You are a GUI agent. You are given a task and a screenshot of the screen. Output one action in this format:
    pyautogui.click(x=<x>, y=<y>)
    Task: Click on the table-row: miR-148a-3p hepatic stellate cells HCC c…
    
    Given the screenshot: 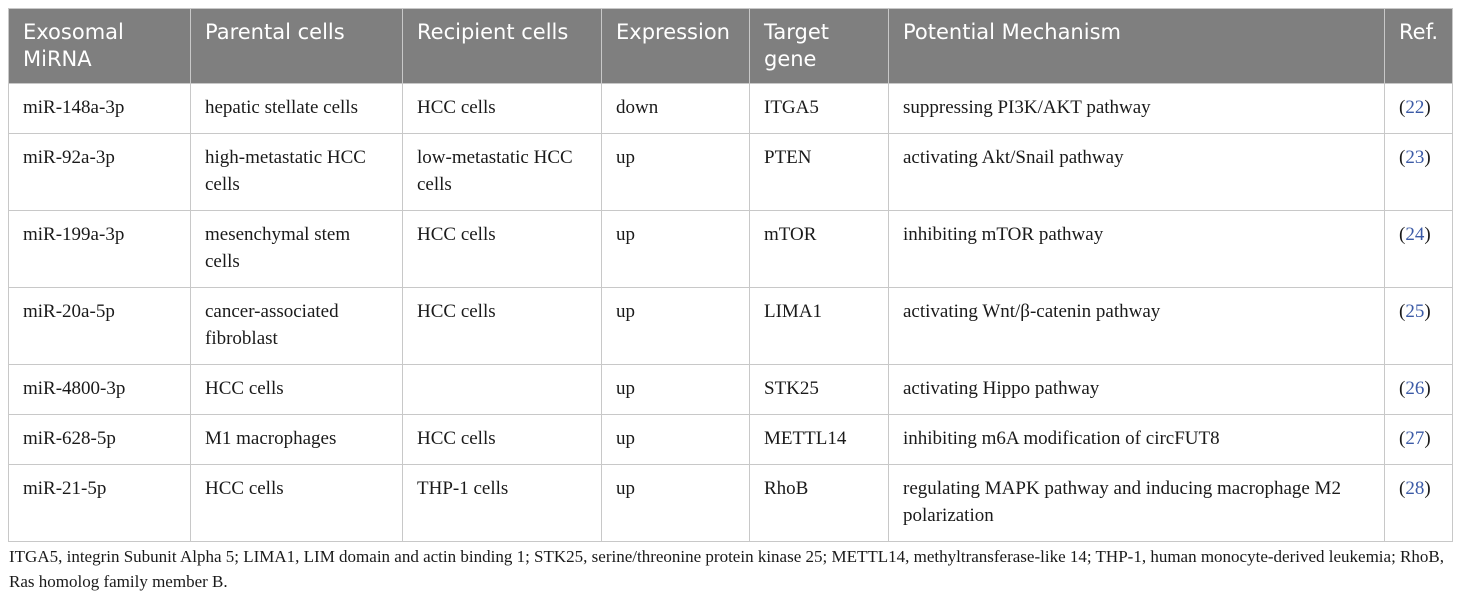 What is the action you would take?
    pyautogui.click(x=730, y=108)
    